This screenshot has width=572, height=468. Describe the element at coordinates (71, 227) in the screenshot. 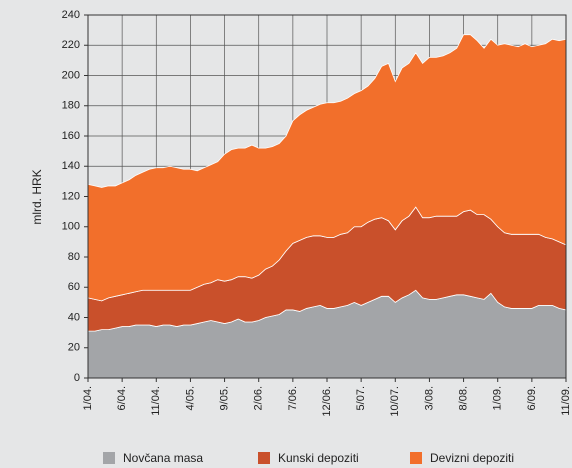

I see `y-tick-label: 100` at that location.